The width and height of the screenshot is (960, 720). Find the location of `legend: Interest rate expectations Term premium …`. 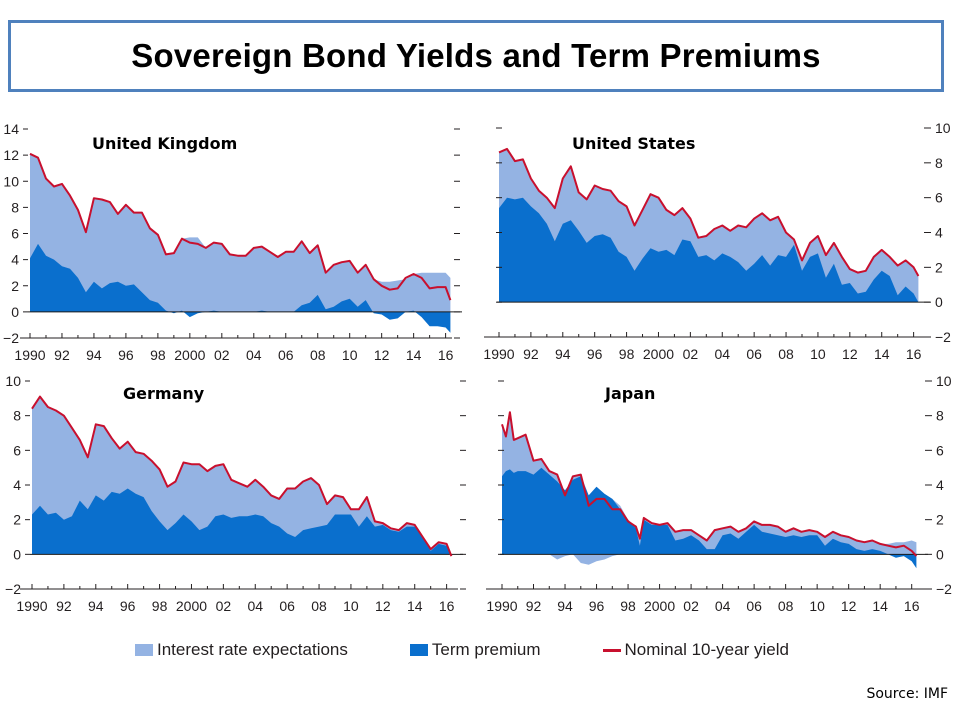

legend: Interest rate expectations Term premium … is located at coordinates (493, 650).